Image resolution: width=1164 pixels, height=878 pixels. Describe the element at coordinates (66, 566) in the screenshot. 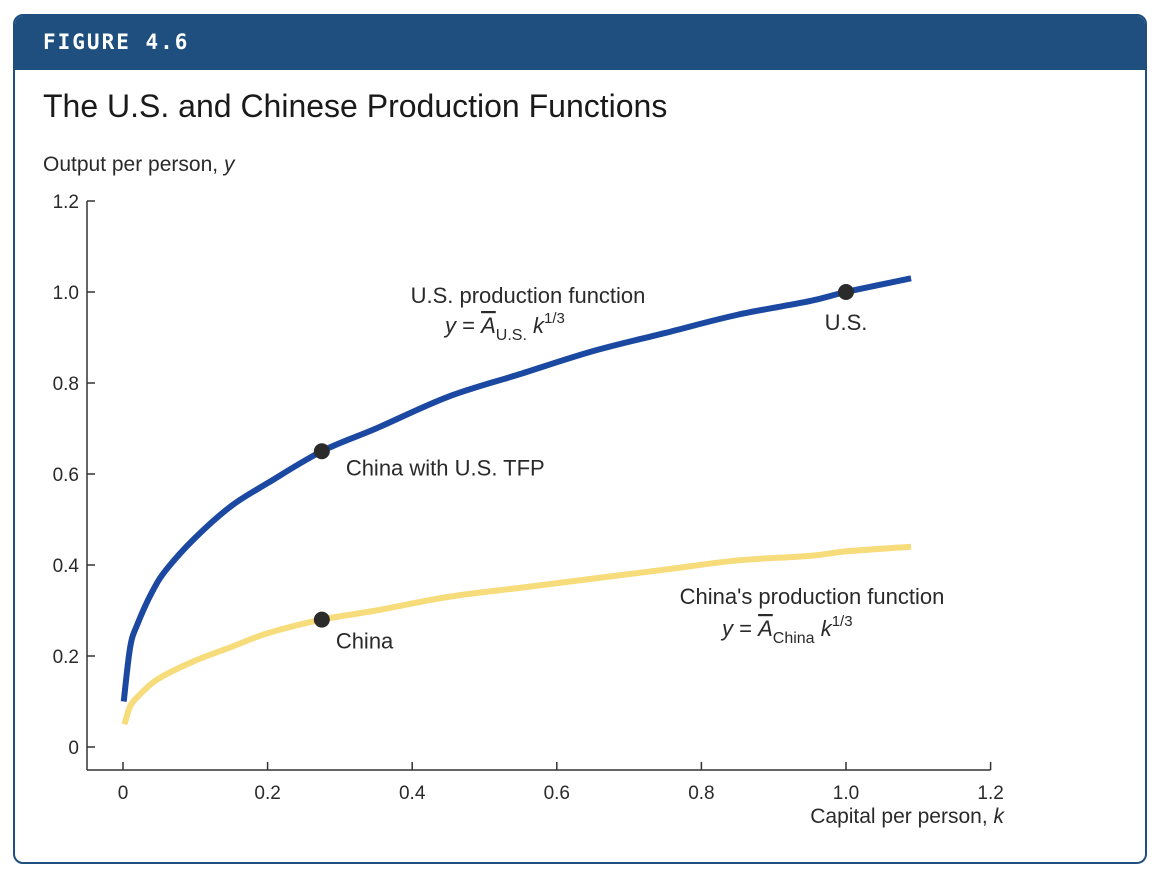

I see `y-tick-label: 0.4` at that location.